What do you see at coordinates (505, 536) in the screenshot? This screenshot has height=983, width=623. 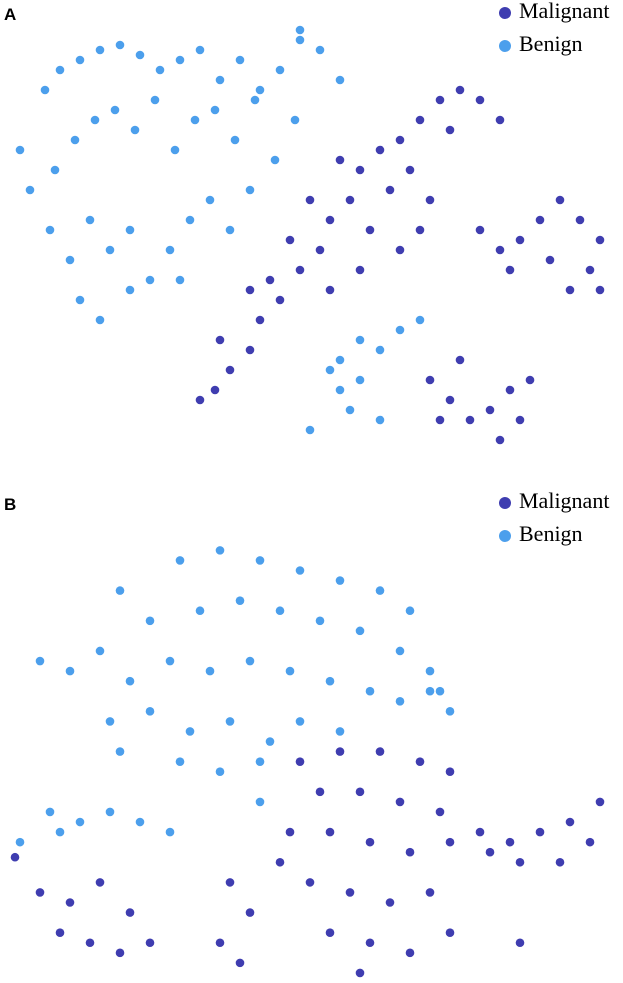 I see `legend-marker` at bounding box center [505, 536].